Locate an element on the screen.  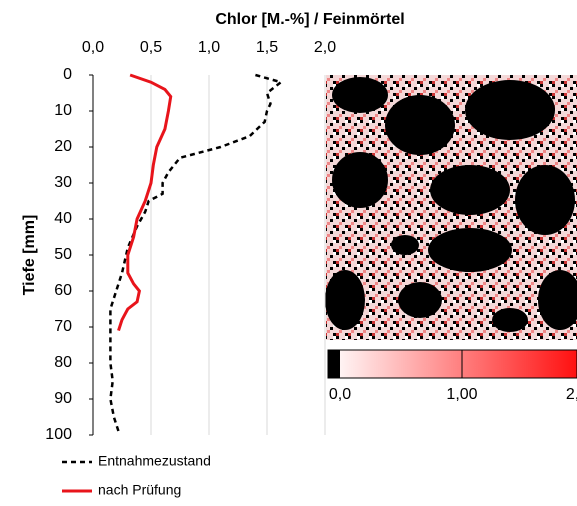
chart-title: Chlor [M.-%] / Feinmörtel is located at coordinates (309, 19).